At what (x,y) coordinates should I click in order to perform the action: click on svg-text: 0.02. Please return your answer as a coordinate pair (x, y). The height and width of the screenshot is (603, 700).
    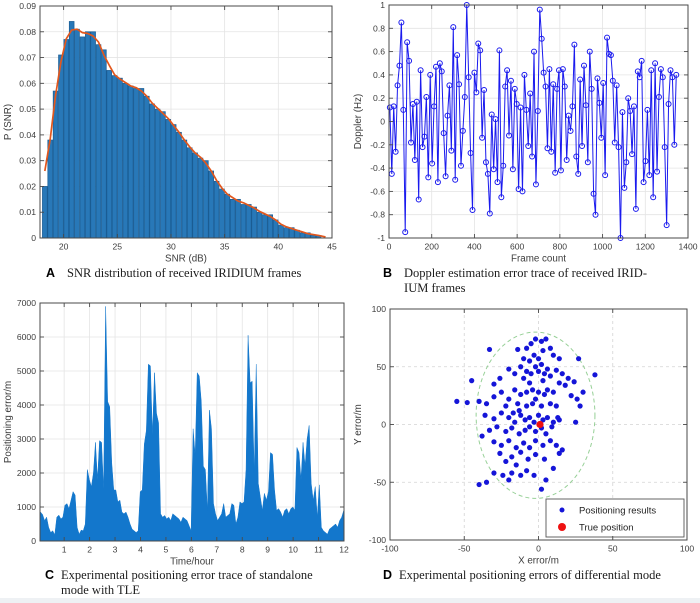
    Looking at the image, I should click on (27, 186).